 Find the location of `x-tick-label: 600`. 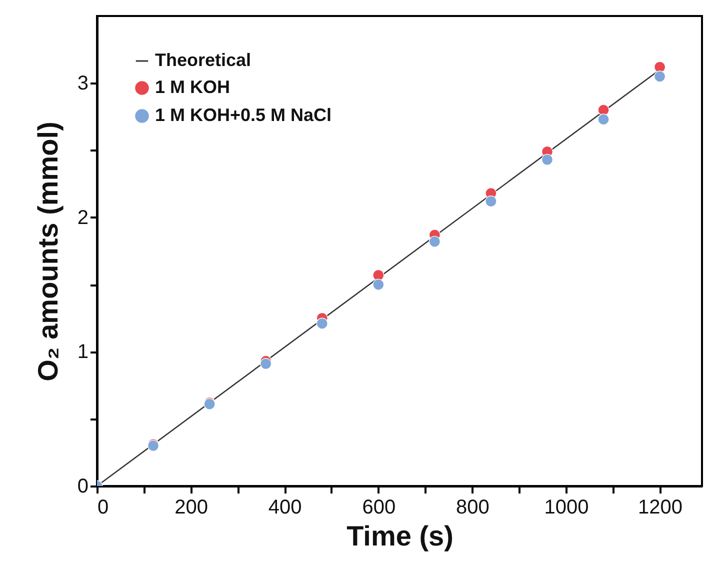

x-tick-label: 600 is located at coordinates (379, 507).